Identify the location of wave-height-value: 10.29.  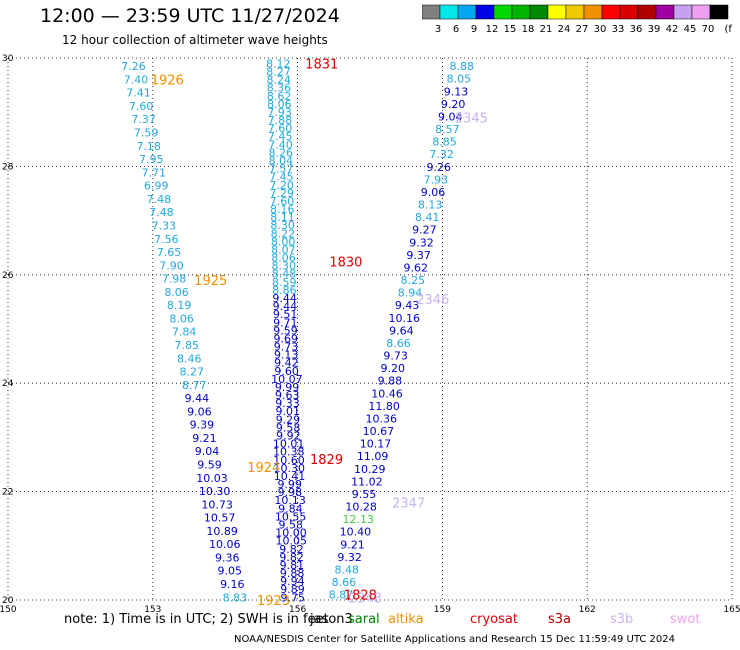
(370, 469).